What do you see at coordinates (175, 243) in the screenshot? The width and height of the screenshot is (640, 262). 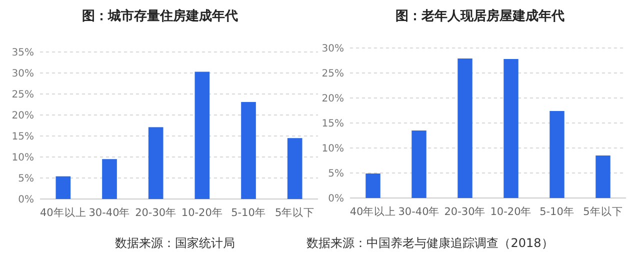 I see `source-note: 数据来源：国家统计局` at bounding box center [175, 243].